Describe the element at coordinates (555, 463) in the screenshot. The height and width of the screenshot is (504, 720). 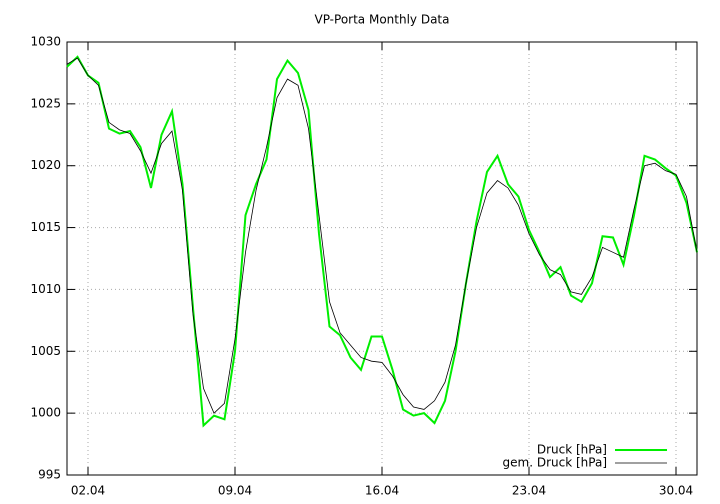
I see `legend-label: gem. Druck [hPa]` at that location.